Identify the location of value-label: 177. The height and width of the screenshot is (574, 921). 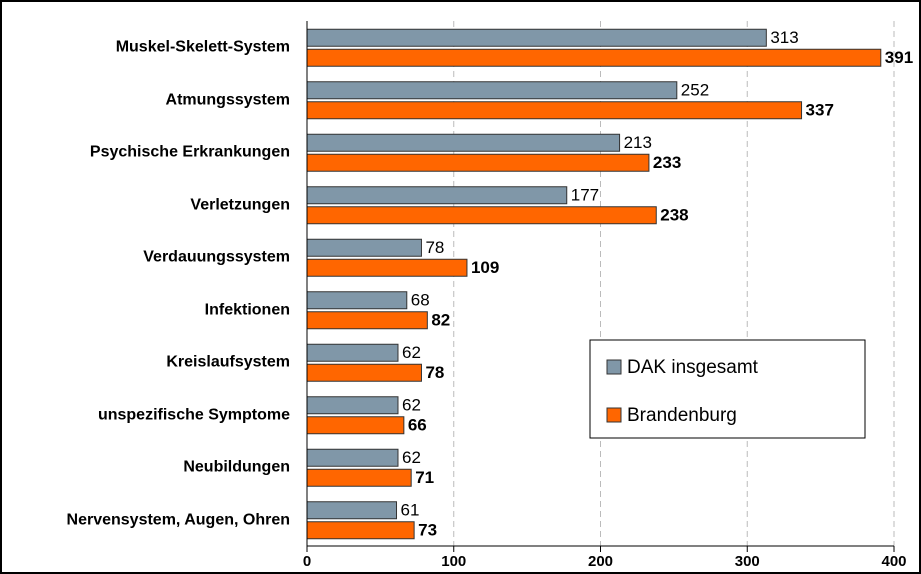
(585, 195).